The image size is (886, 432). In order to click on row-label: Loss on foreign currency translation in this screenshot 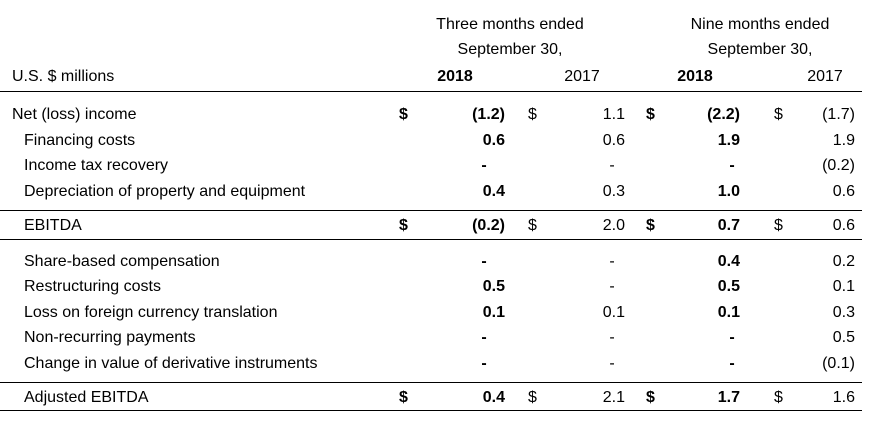, I will do `click(151, 312)`.